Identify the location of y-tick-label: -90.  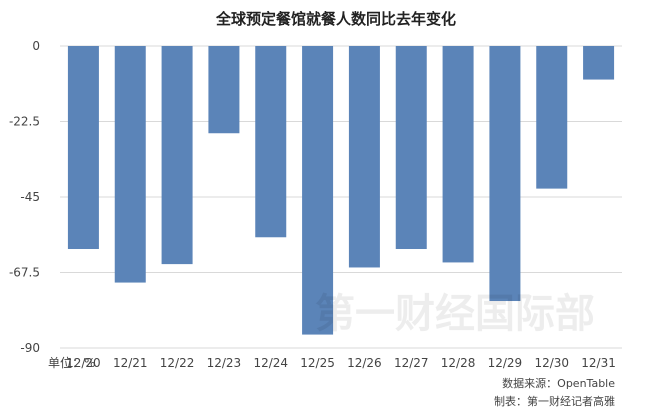
(30, 348).